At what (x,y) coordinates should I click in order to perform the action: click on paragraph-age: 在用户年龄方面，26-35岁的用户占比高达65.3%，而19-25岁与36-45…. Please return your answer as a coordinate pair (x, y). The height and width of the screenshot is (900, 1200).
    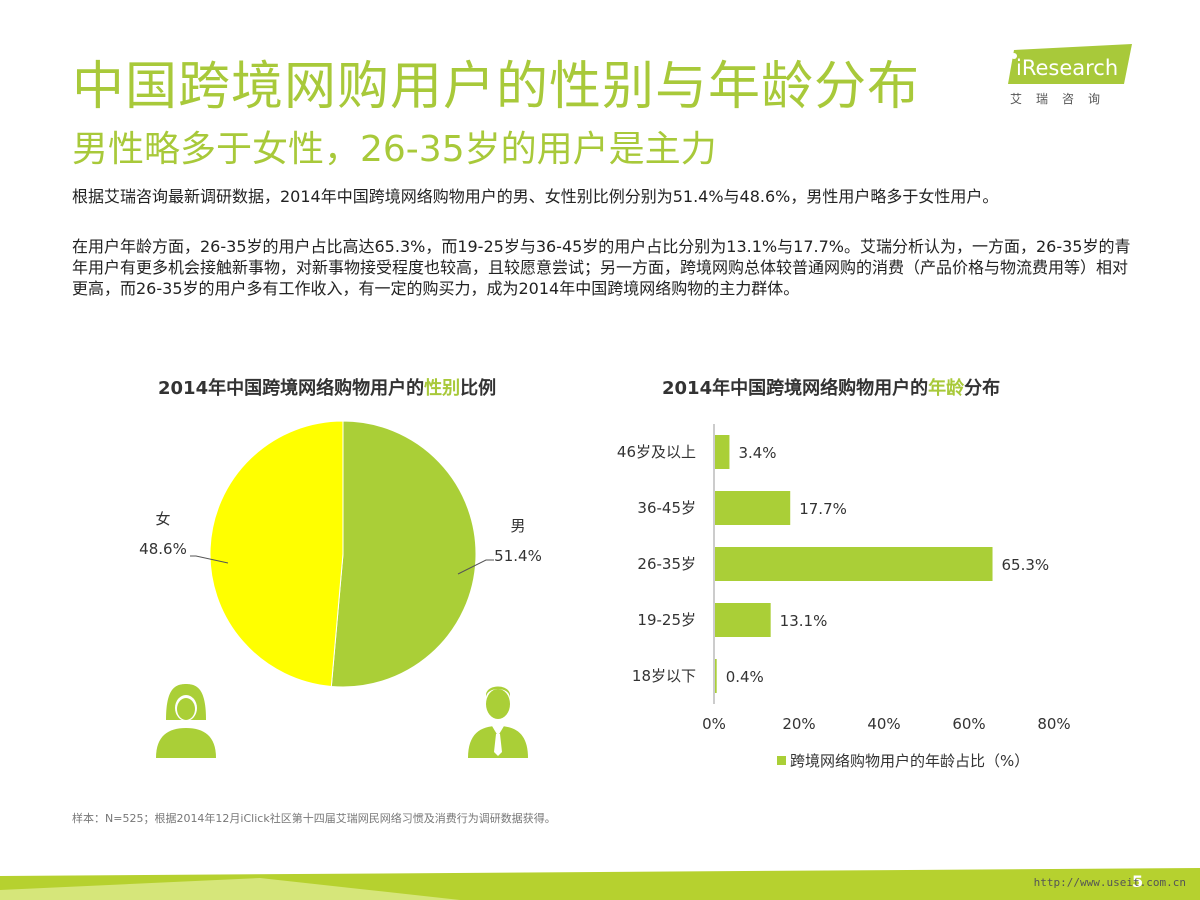
    Looking at the image, I should click on (601, 267).